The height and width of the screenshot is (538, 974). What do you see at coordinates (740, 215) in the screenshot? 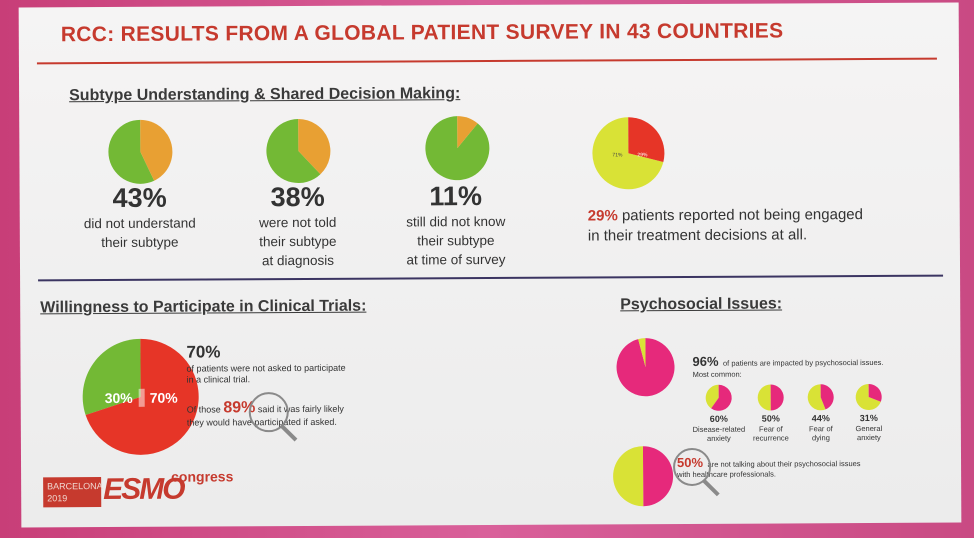
I see `engagement-line1: patients reported not being engaged` at bounding box center [740, 215].